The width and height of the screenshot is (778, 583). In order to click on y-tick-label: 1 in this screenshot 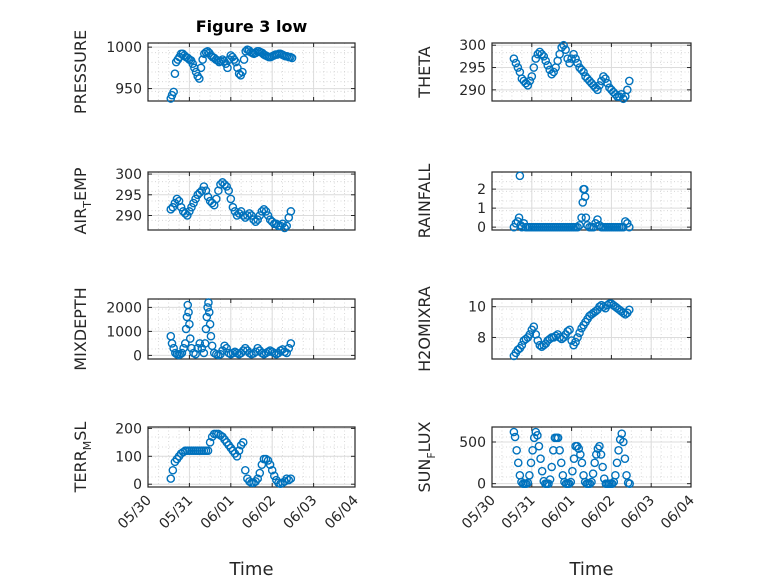, I will do `click(481, 209)`.